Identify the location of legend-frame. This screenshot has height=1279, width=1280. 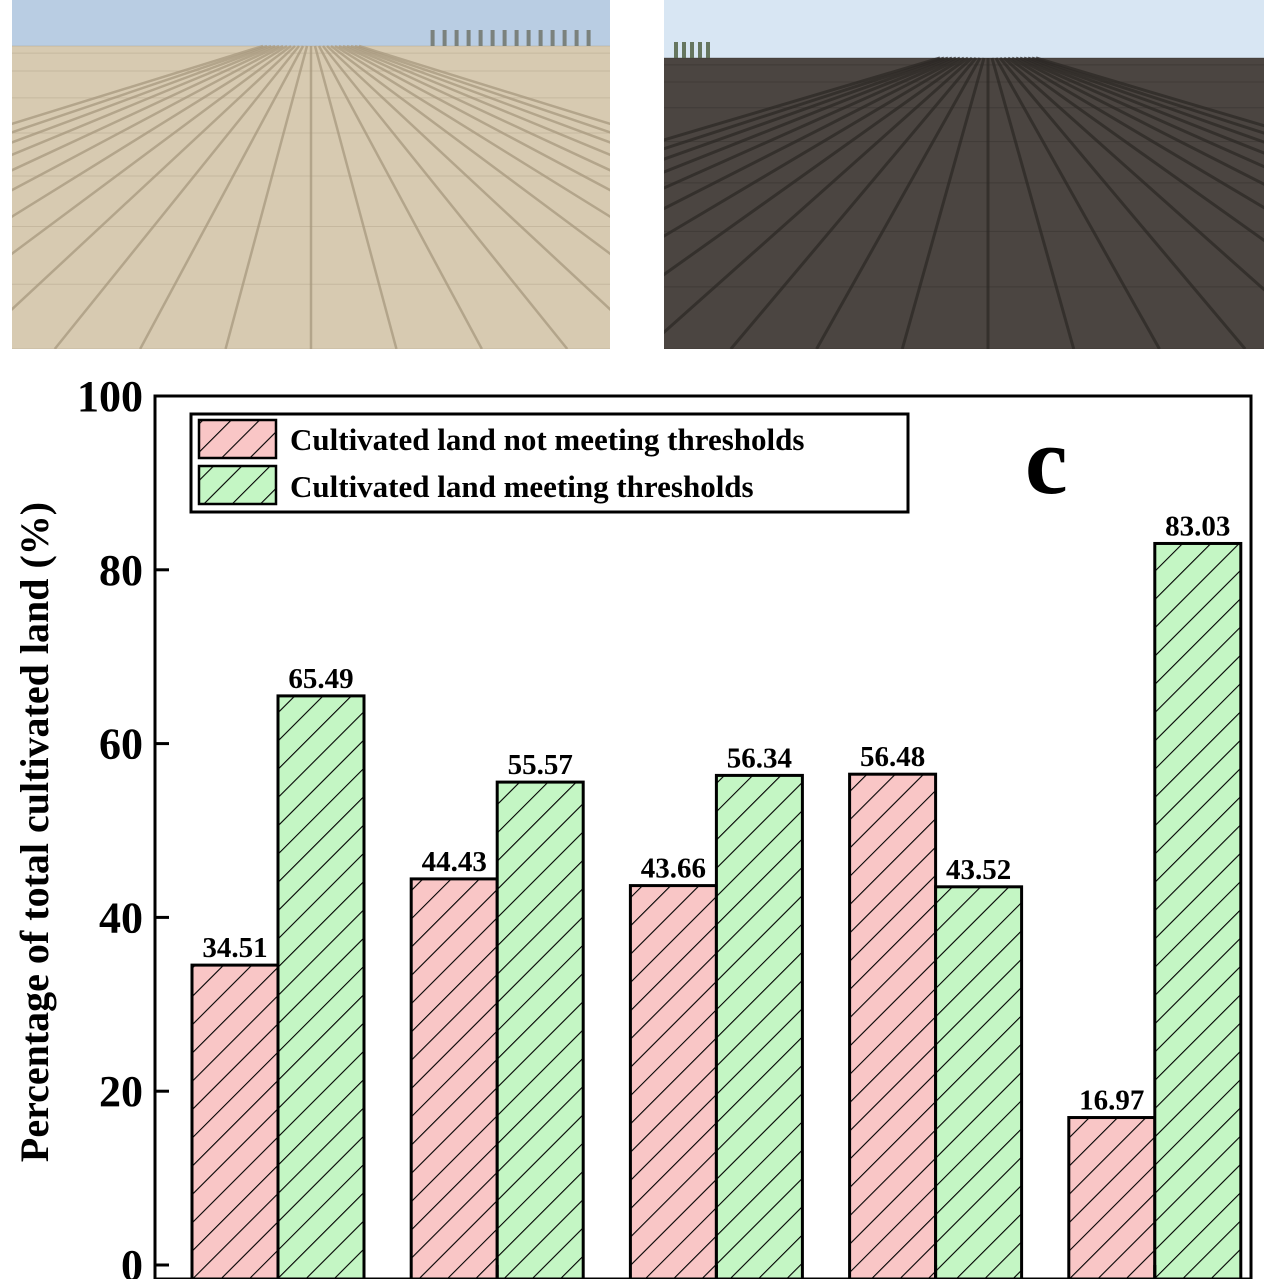
(549, 463).